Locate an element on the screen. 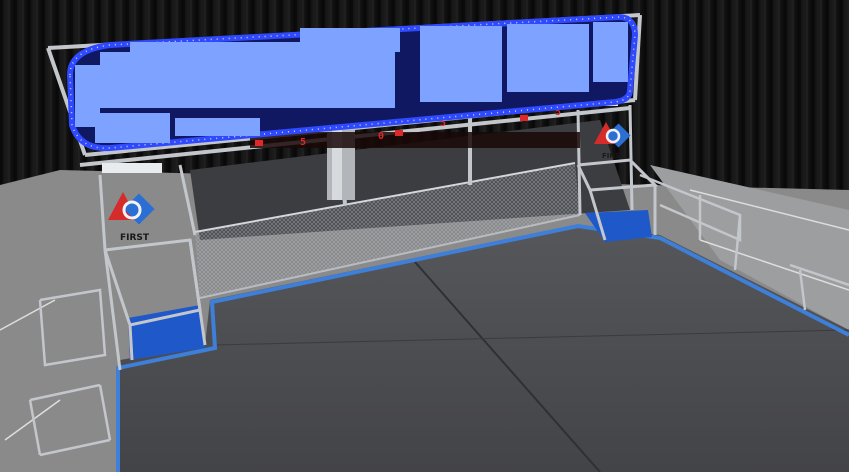 The image size is (849, 472). left-side-rail is located at coordinates (70, 372).